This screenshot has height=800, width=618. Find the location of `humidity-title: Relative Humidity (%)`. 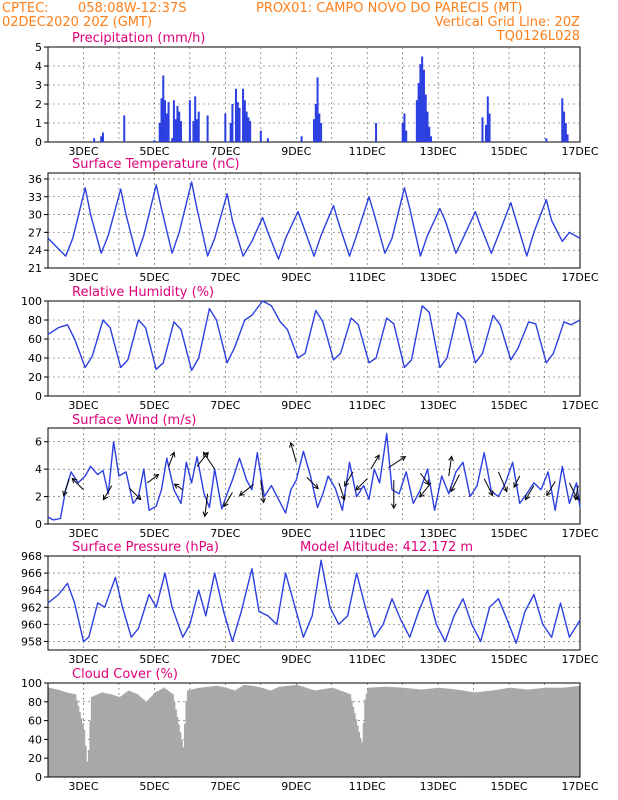

humidity-title: Relative Humidity (%) is located at coordinates (143, 292).